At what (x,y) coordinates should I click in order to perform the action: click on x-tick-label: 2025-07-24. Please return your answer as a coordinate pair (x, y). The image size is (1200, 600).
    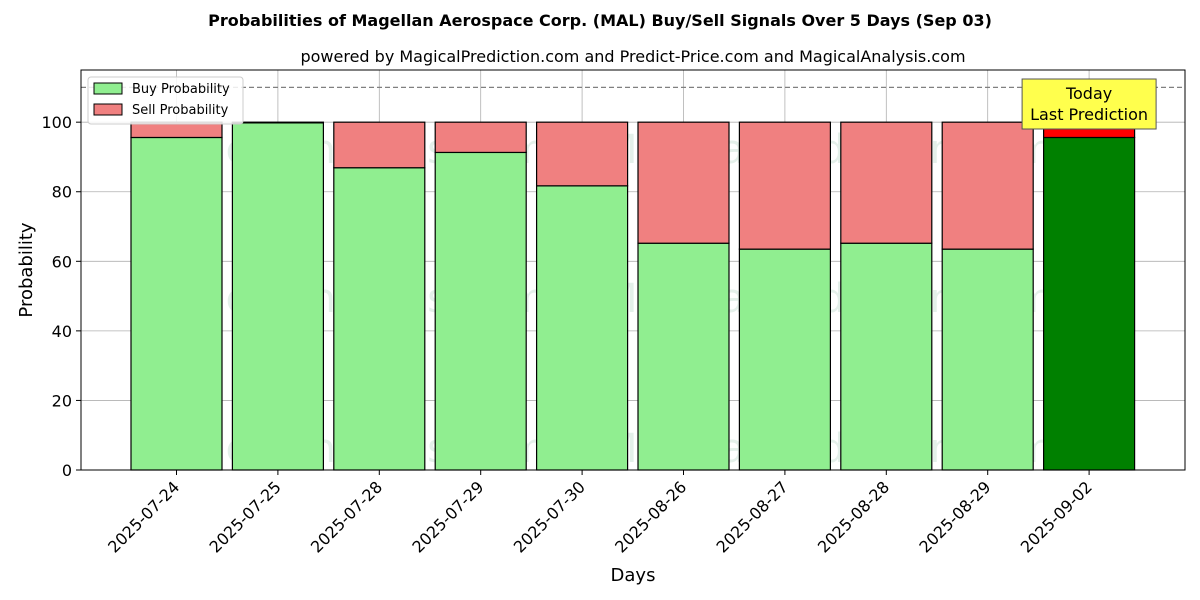
    Looking at the image, I should click on (143, 516).